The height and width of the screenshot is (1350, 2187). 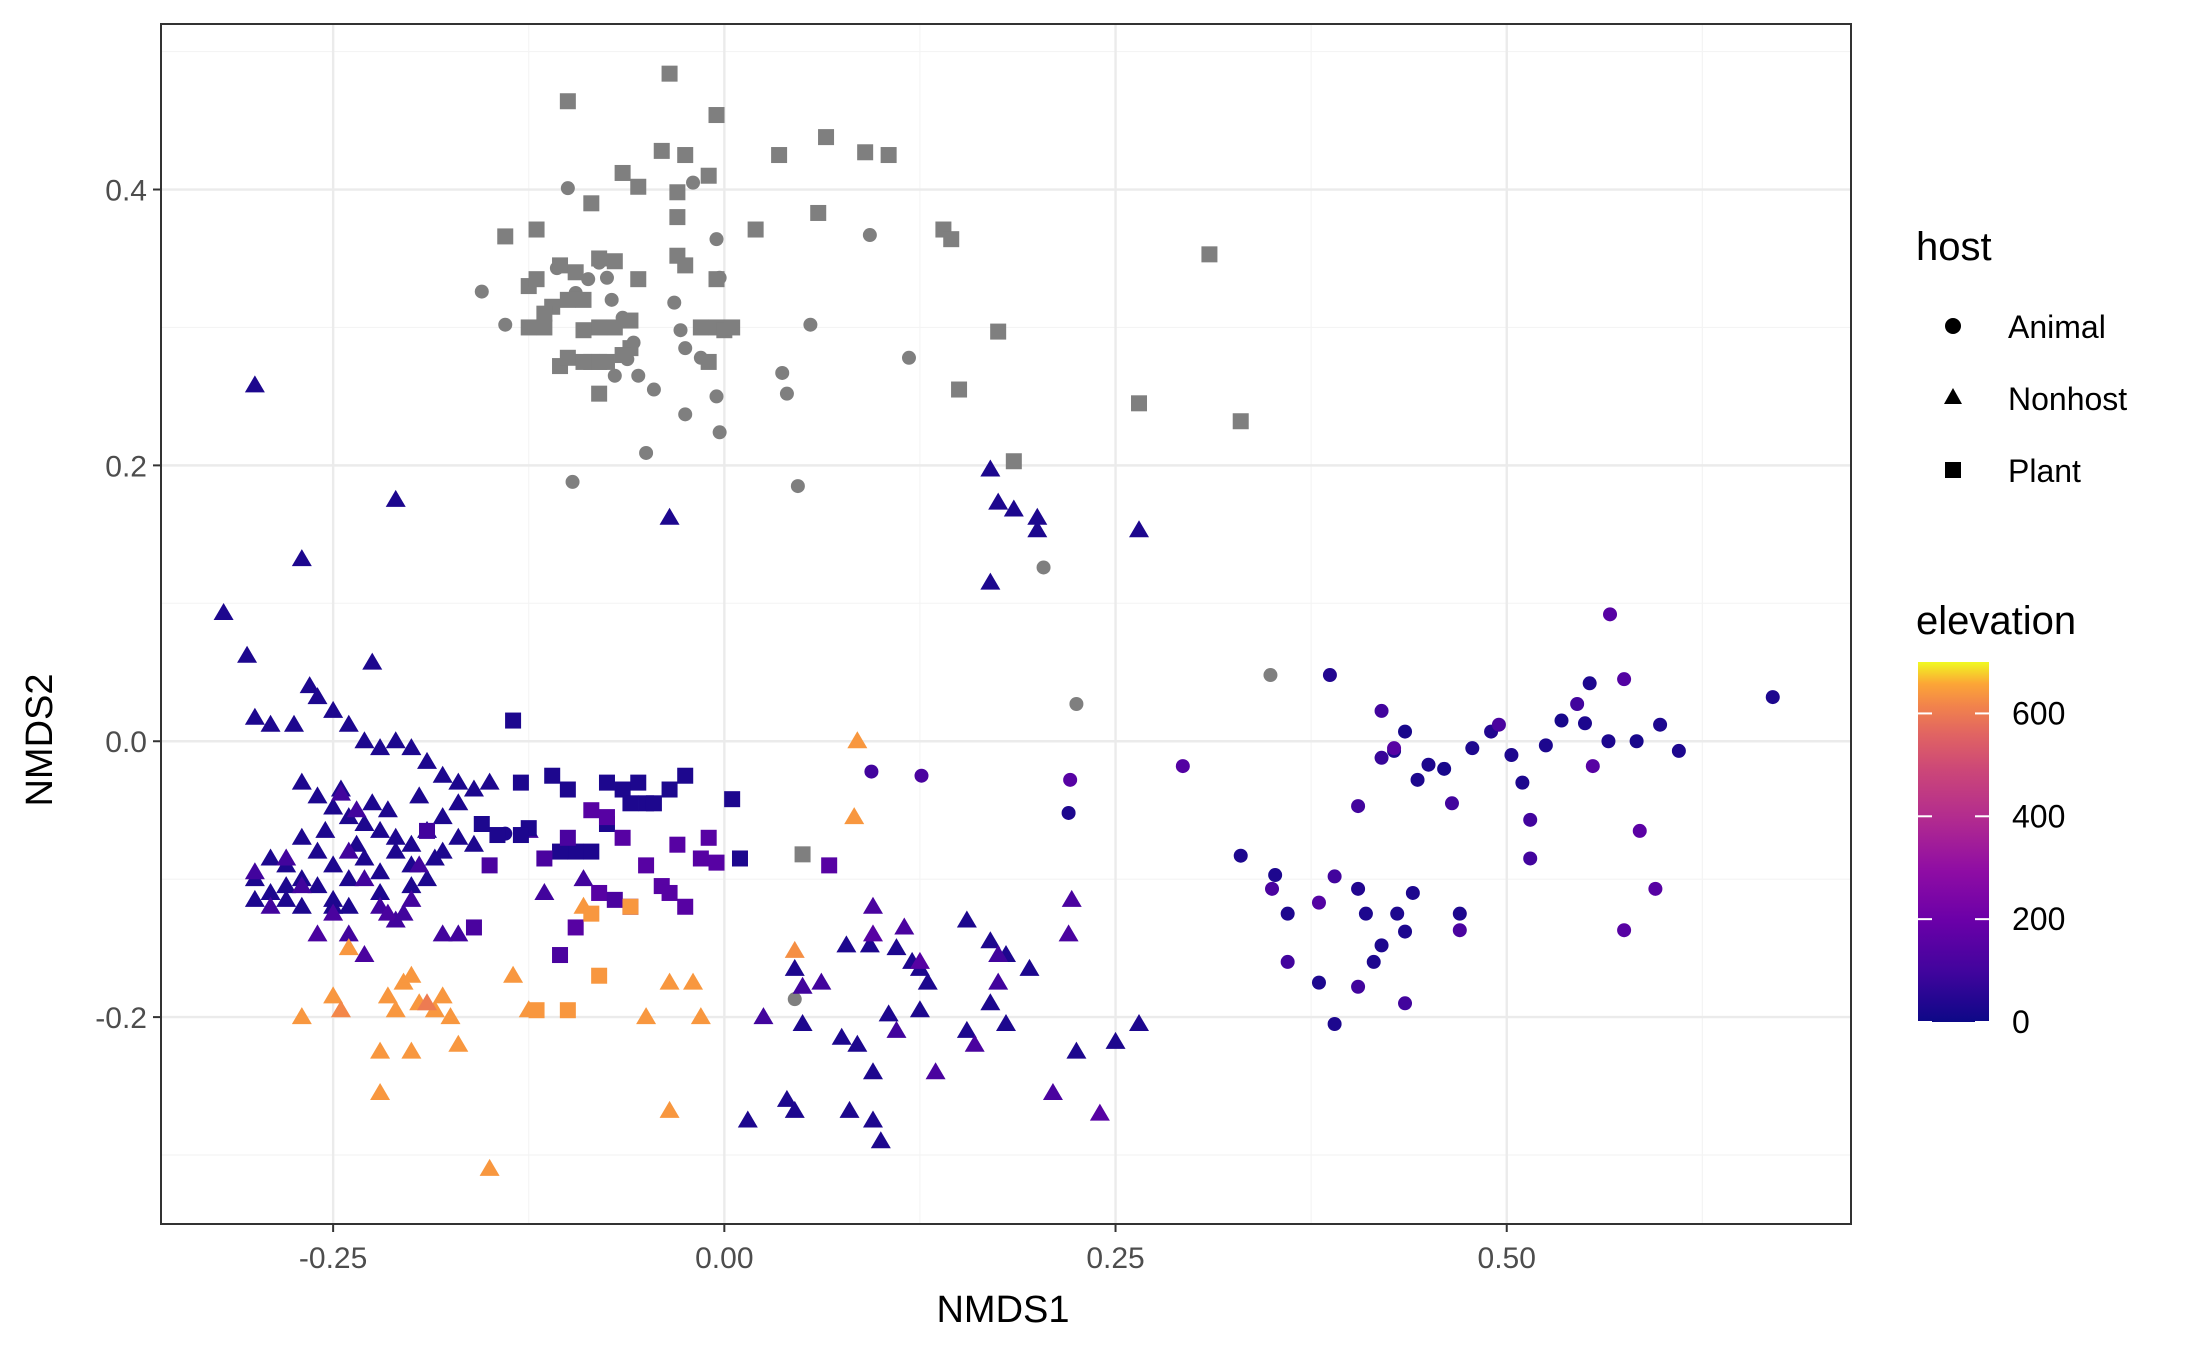 What do you see at coordinates (2021, 1022) in the screenshot?
I see `colorbar-tick-label: 0` at bounding box center [2021, 1022].